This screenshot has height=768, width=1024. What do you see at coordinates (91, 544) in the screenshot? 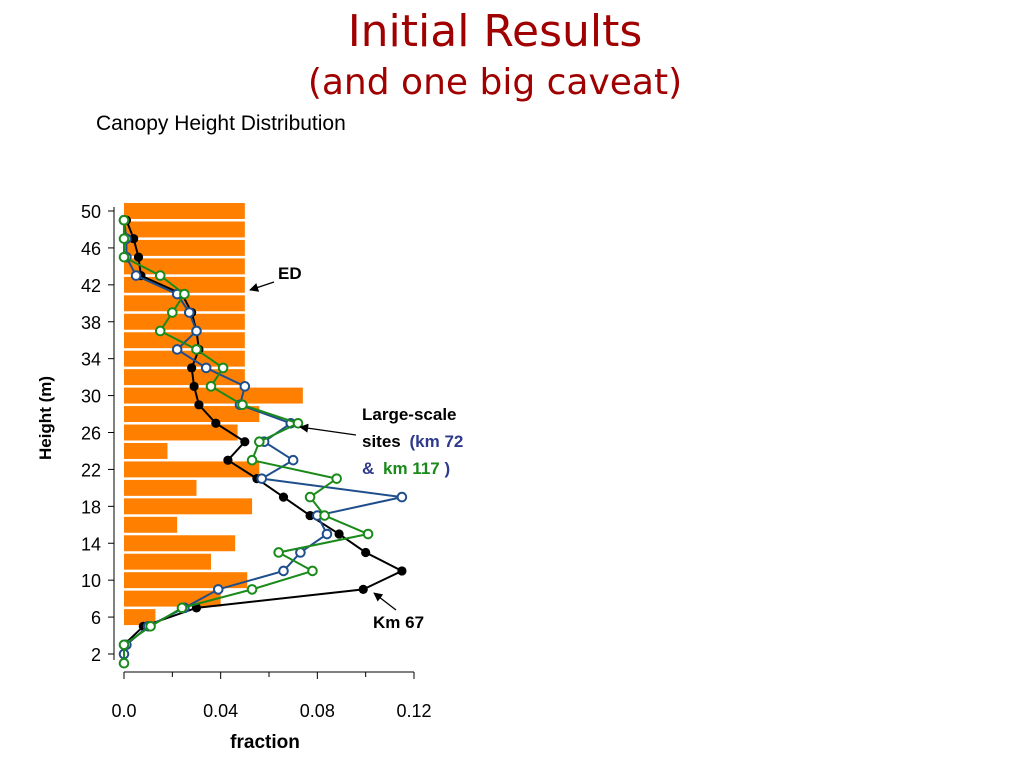
I see `y-tick-label: 14` at bounding box center [91, 544].